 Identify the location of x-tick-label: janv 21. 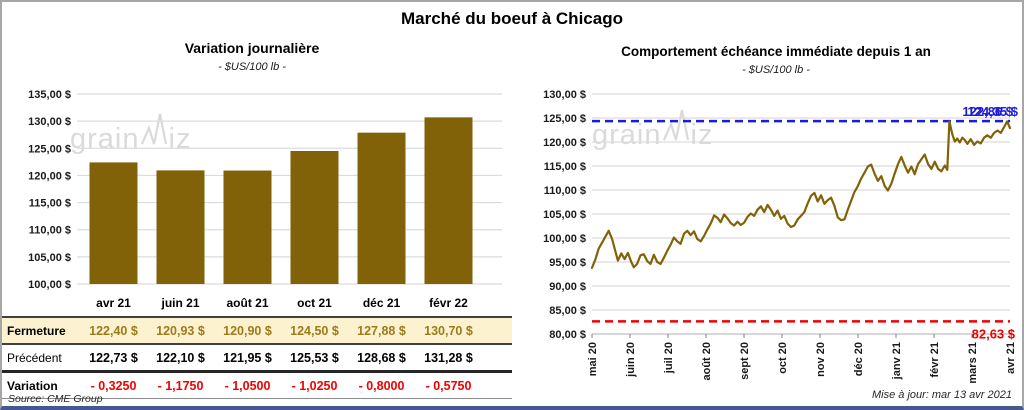
(897, 361).